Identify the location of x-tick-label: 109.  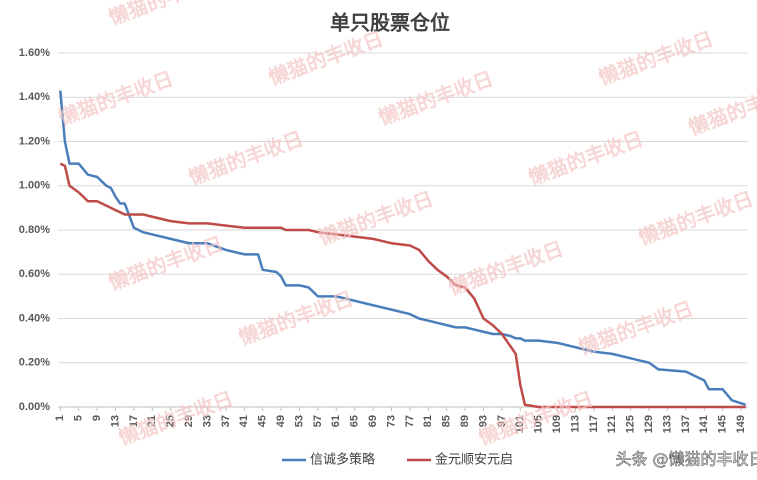
(557, 424).